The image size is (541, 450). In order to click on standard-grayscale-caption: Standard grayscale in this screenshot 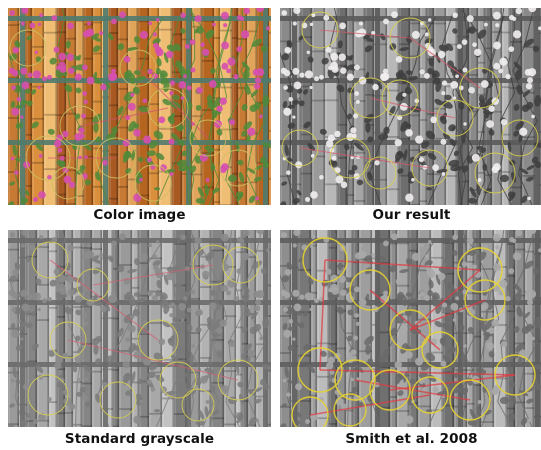, I will do `click(139, 439)`.